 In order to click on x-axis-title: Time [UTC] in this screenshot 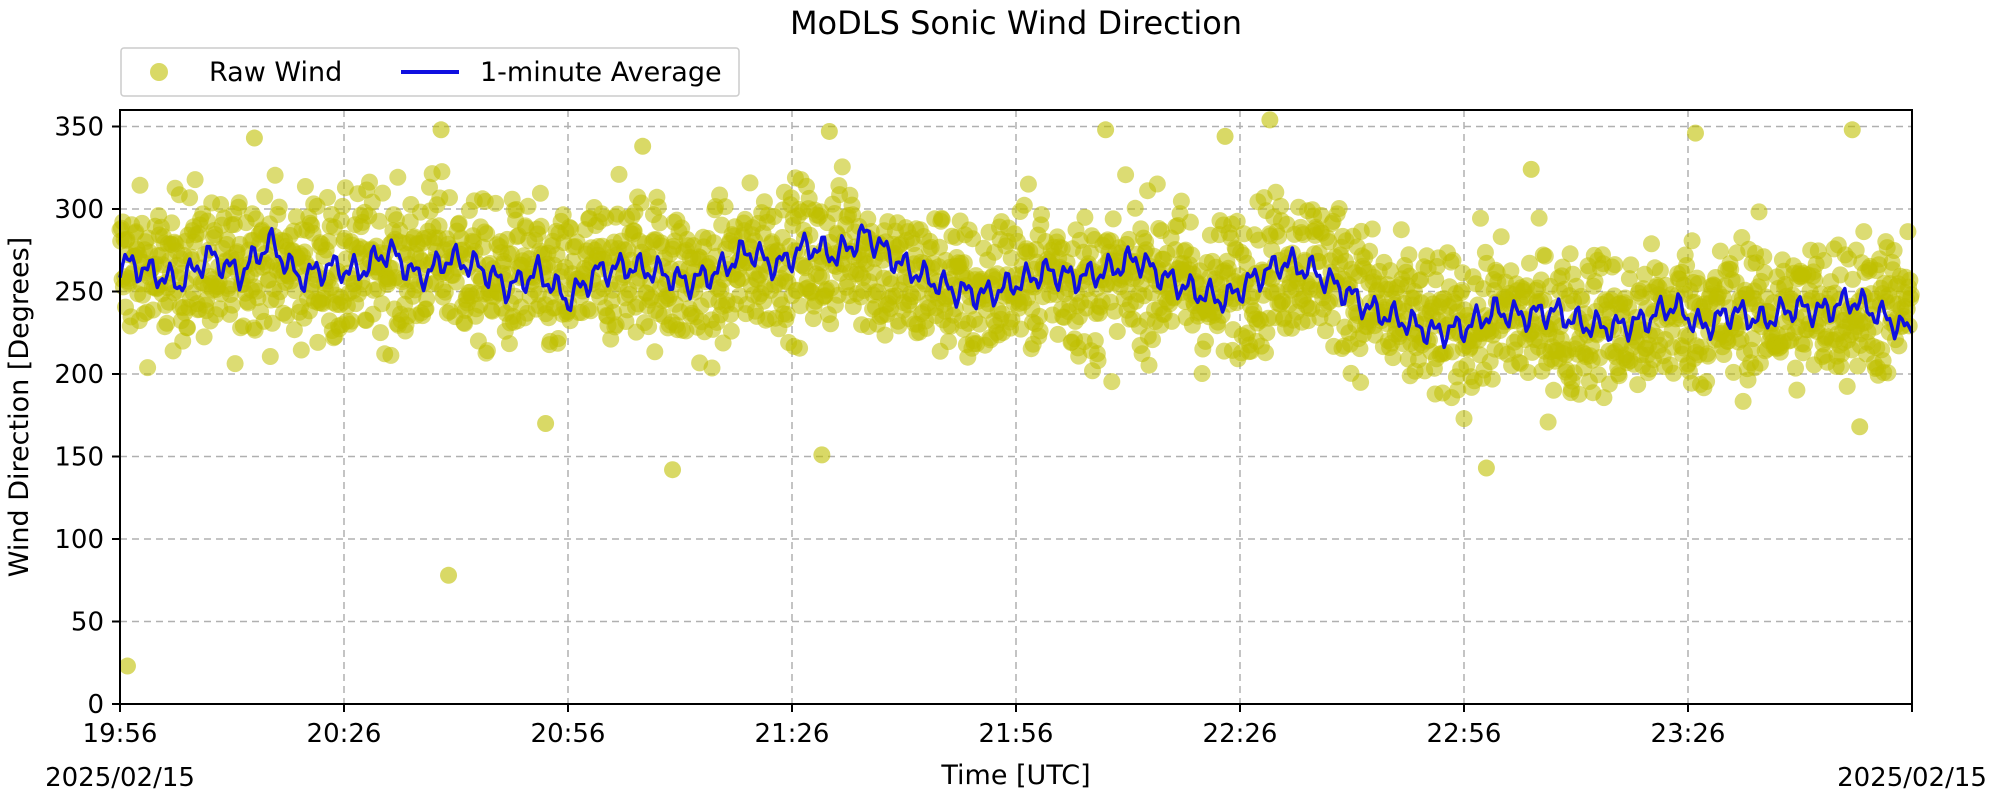, I will do `click(1015, 775)`.